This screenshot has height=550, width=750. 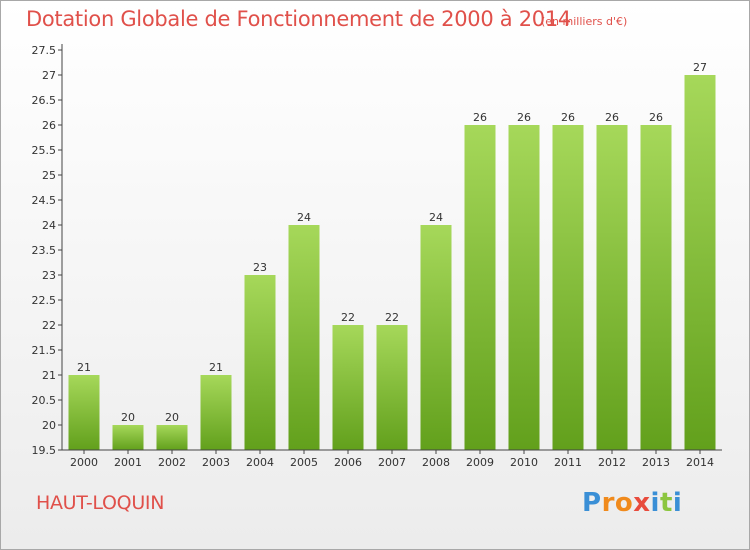 What do you see at coordinates (584, 21) in the screenshot?
I see `chart-subtitle: (en milliers d'€)` at bounding box center [584, 21].